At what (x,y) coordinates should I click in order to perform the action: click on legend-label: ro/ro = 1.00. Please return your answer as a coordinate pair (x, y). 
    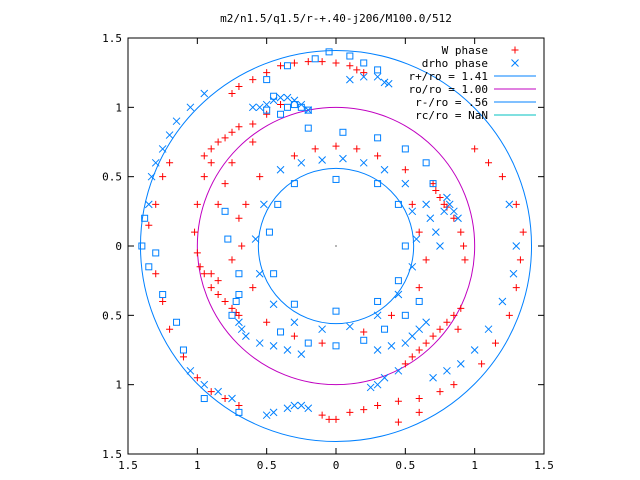
    Looking at the image, I should click on (448, 89).